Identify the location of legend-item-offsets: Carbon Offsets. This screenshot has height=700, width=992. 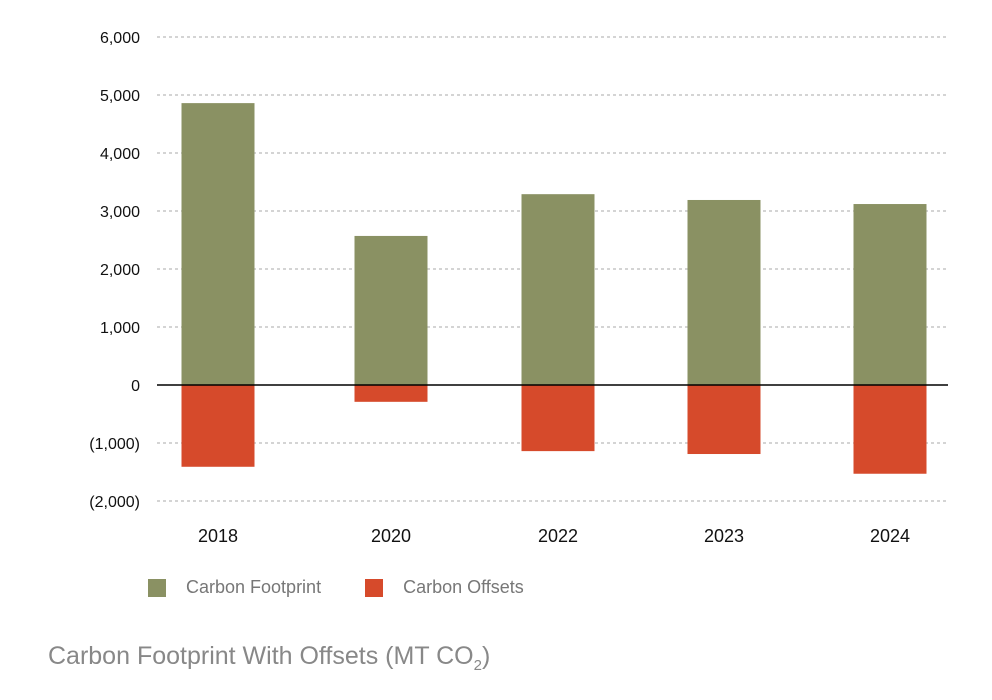
(444, 587).